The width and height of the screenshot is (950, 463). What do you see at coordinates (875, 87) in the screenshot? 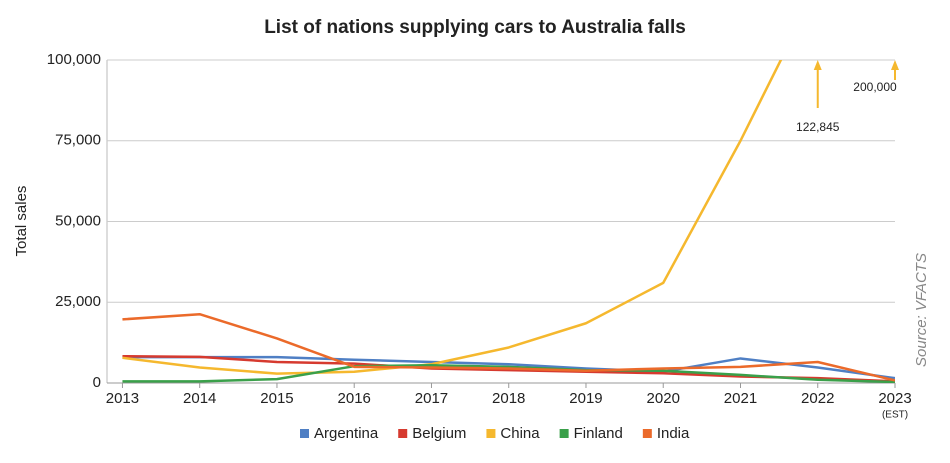
I see `annotation-label: 200,000` at bounding box center [875, 87].